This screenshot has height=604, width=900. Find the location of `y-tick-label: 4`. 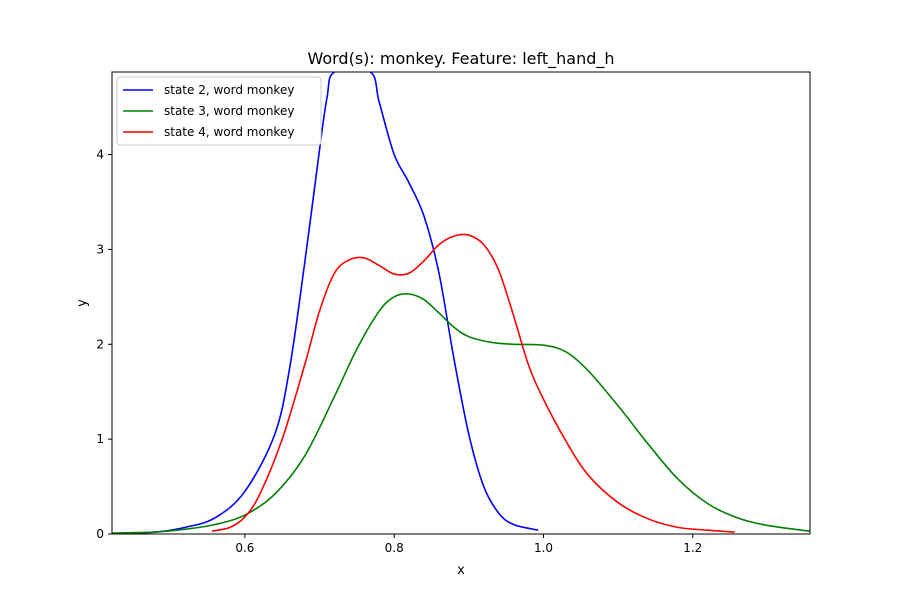

y-tick-label: 4 is located at coordinates (100, 155).